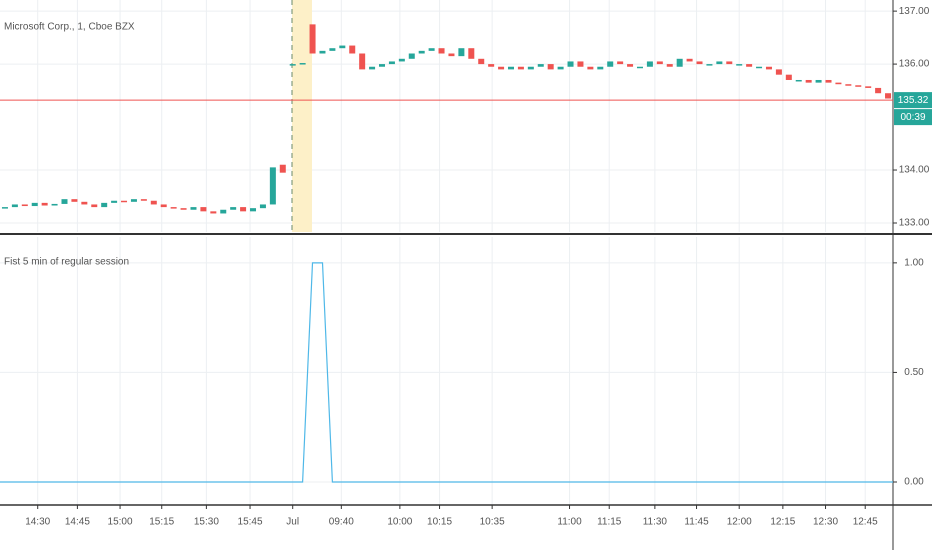 The width and height of the screenshot is (932, 550). Describe the element at coordinates (292, 522) in the screenshot. I see `x-tick-label: Jul` at that location.